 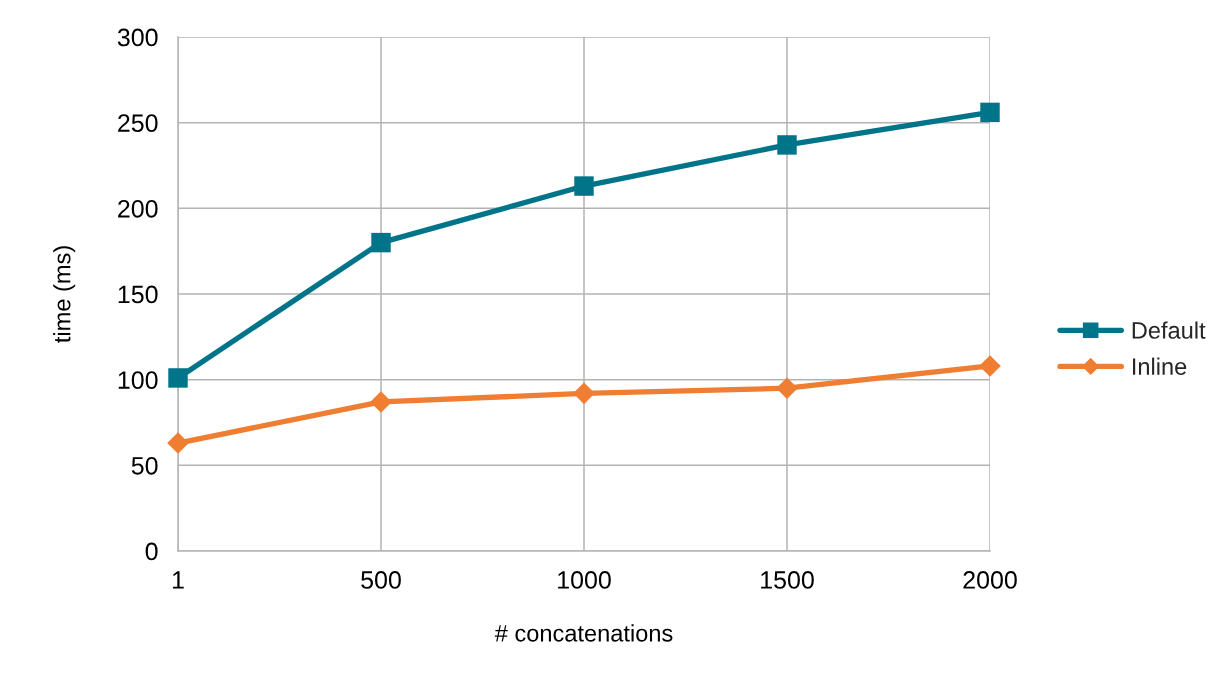 I want to click on x-tick-label: 1, so click(x=178, y=580).